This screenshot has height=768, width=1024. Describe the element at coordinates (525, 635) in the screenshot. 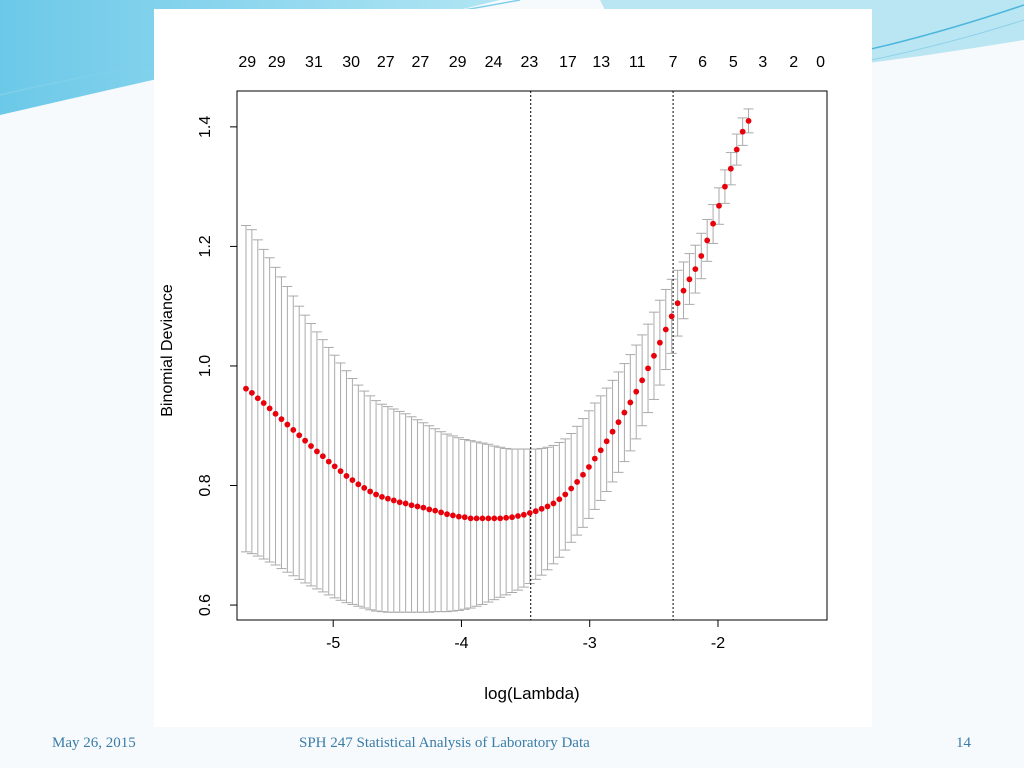

I see `x-axis: -5 -4 -3 -2` at that location.